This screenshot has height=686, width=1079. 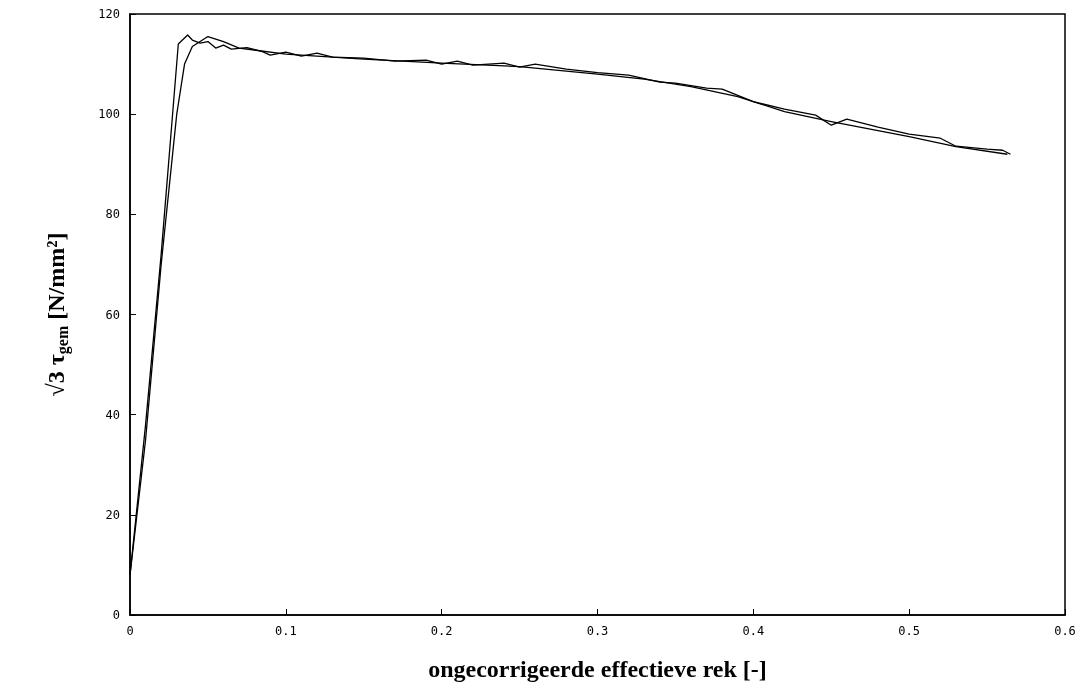 What do you see at coordinates (112, 214) in the screenshot?
I see `y-tick-label: 80` at bounding box center [112, 214].